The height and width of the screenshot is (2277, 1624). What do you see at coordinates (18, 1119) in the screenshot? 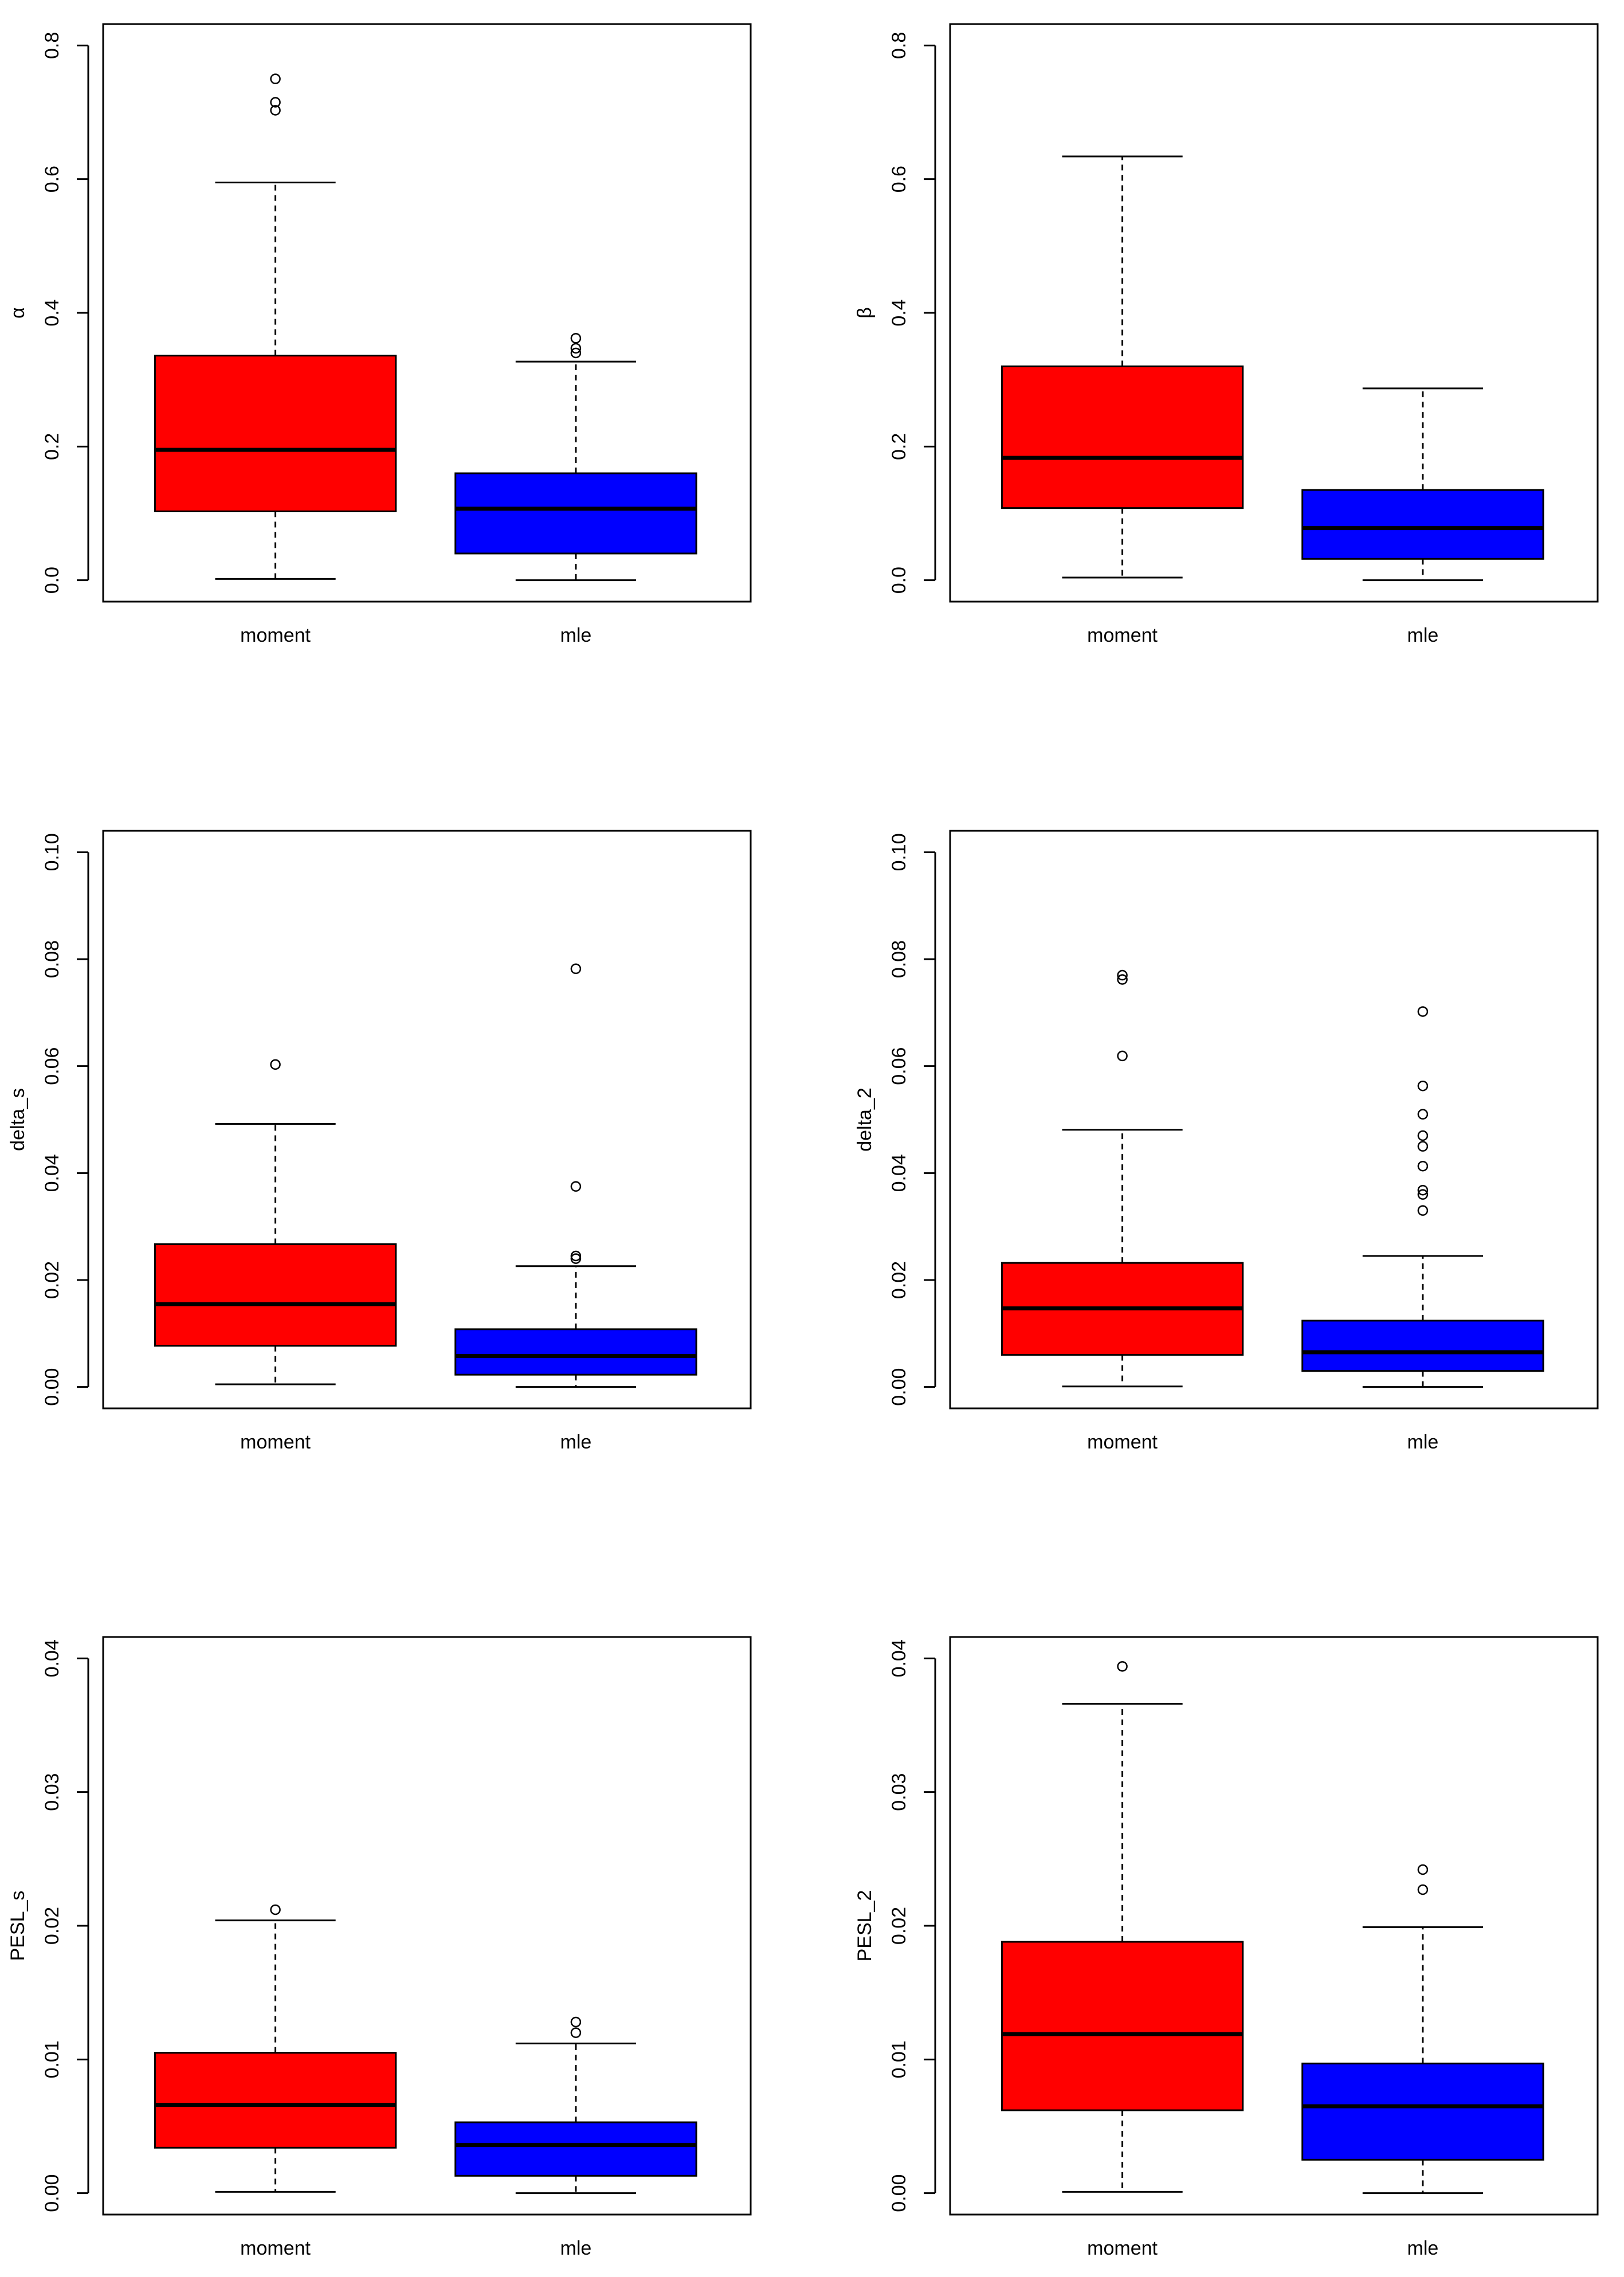
I see `y-axis-label: delta_s` at bounding box center [18, 1119].